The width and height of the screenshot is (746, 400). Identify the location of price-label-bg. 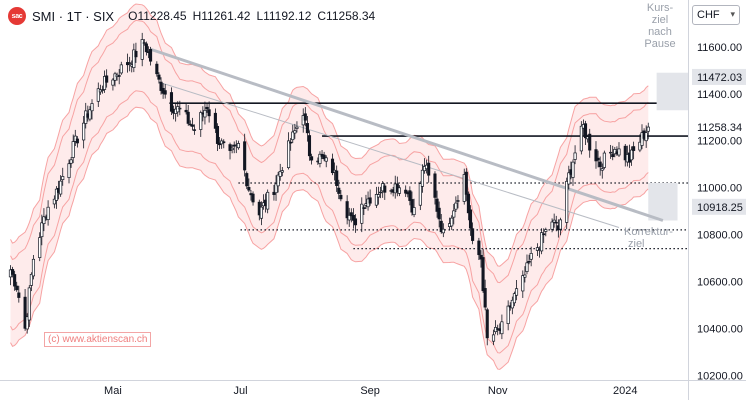
(719, 76).